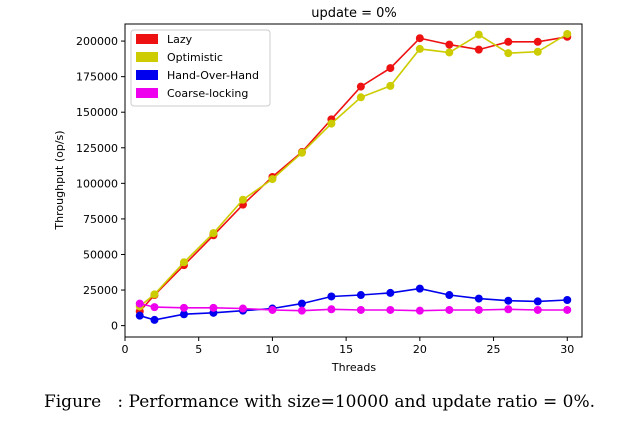 The image size is (639, 432). What do you see at coordinates (100, 290) in the screenshot?
I see `y-tick-label: 25000` at bounding box center [100, 290].